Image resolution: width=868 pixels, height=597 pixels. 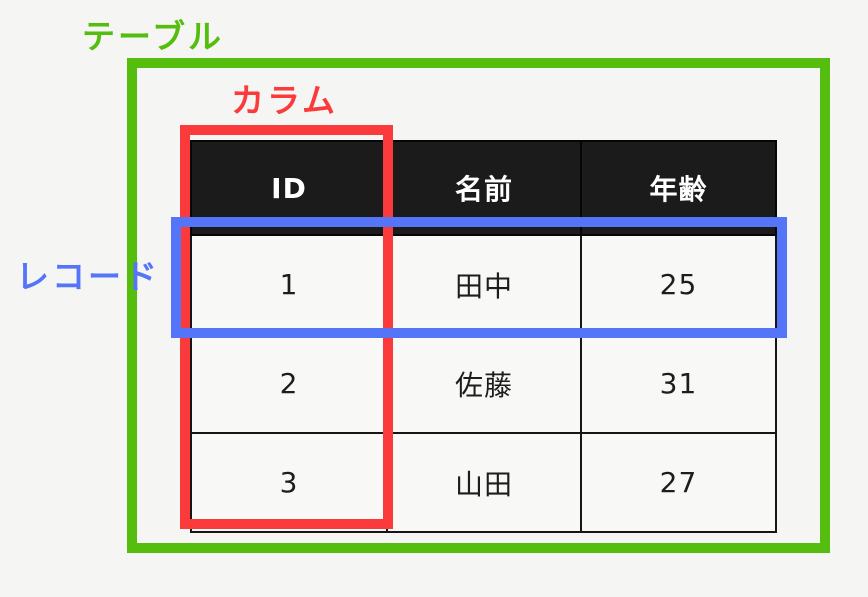 What do you see at coordinates (289, 482) in the screenshot?
I see `cell-id: 3` at bounding box center [289, 482].